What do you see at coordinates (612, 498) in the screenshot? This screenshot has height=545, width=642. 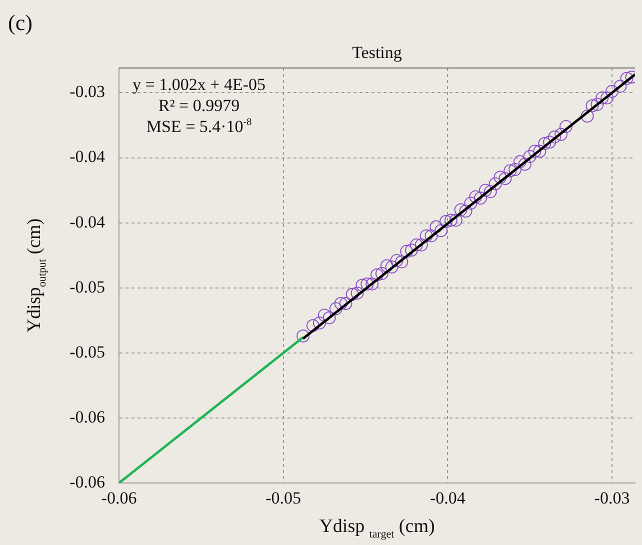 I see `x-tick-label: -0.03` at bounding box center [612, 498].